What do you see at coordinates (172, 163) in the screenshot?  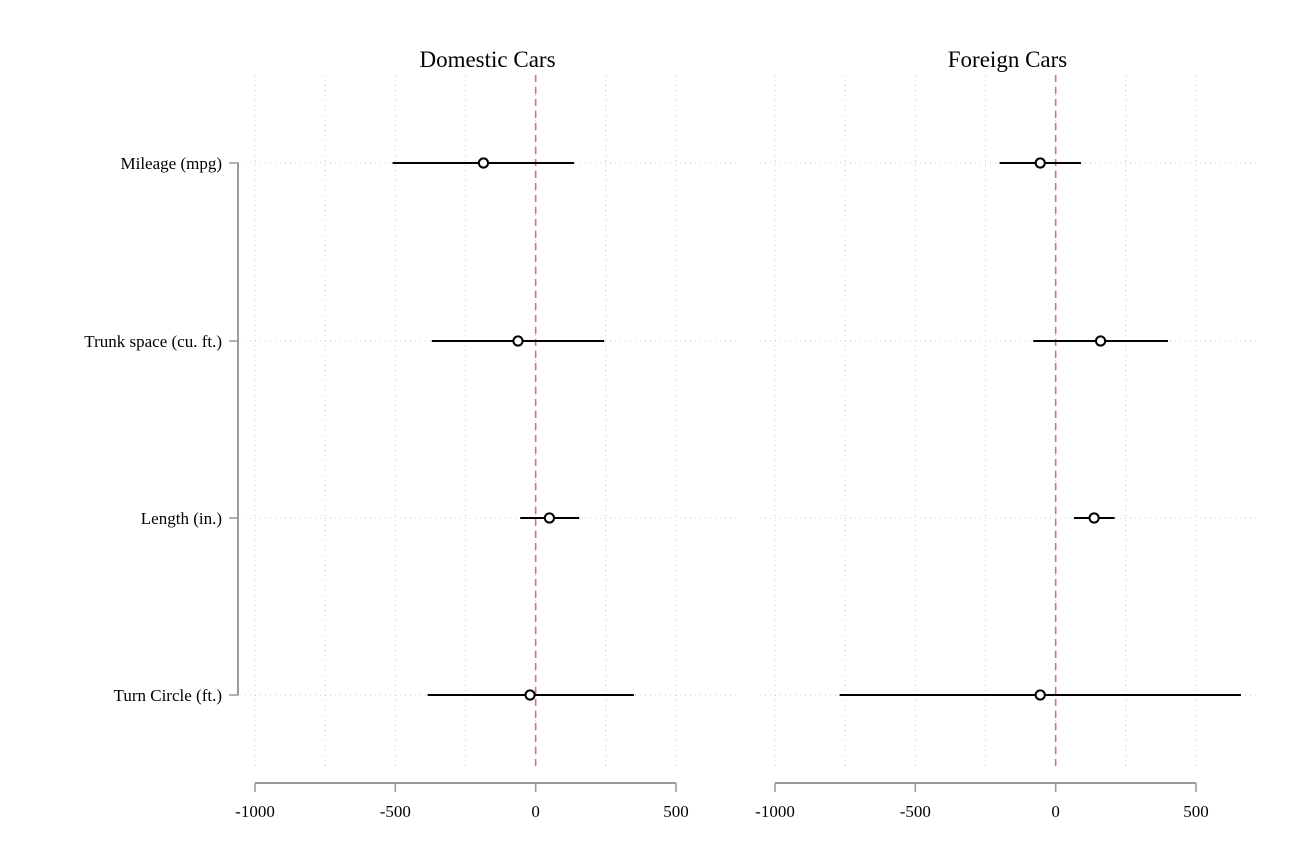 I see `category-label: Mileage (mpg)` at bounding box center [172, 163].